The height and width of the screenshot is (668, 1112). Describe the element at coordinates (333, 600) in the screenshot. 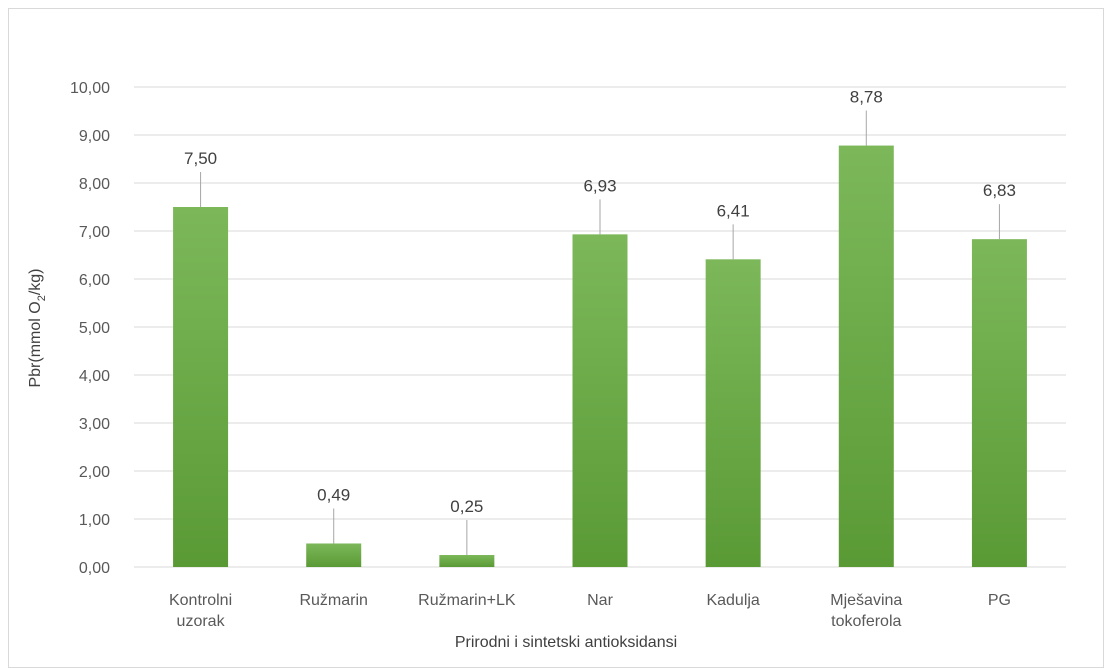

I see `x-category-label: Ružmarin` at that location.